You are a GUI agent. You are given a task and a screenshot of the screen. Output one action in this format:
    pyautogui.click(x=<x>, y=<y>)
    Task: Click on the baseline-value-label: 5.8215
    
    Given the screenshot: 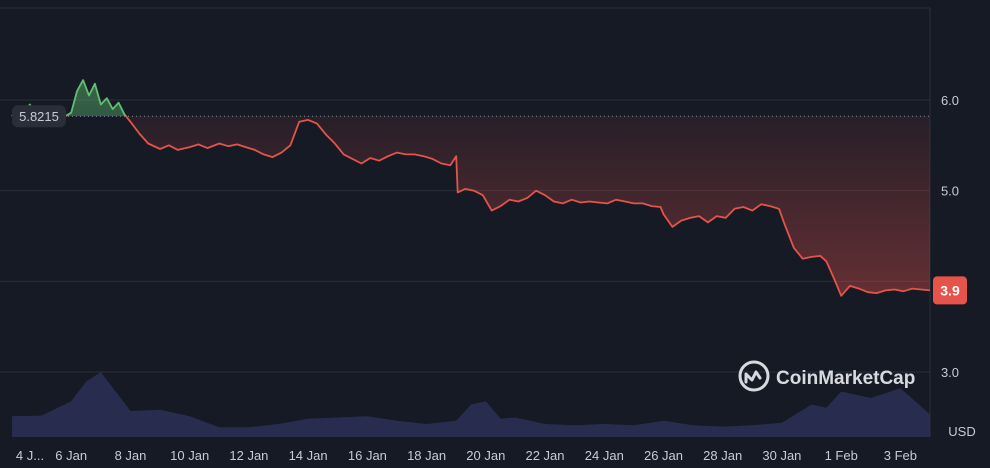 What is the action you would take?
    pyautogui.click(x=39, y=116)
    